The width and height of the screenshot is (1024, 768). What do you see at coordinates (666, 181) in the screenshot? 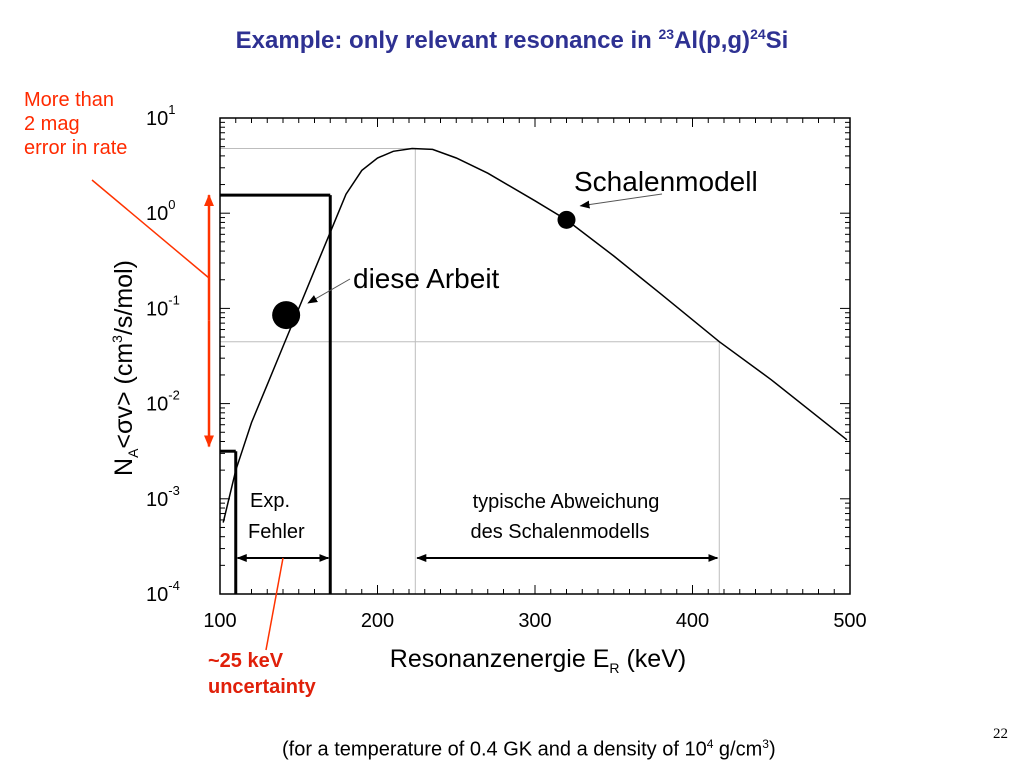
I see `label-schalenmodell: Schalenmodell` at bounding box center [666, 181].